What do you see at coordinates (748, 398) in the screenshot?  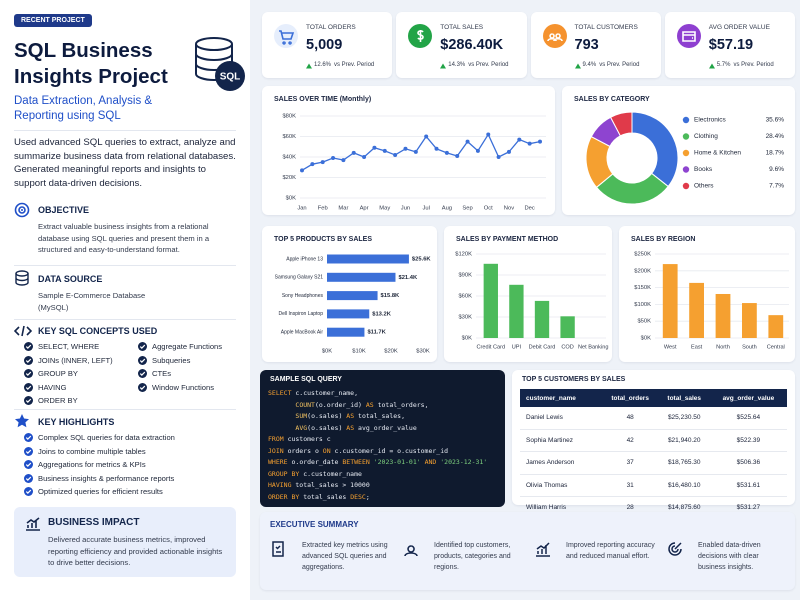 I see `column-header: avg_order_value` at bounding box center [748, 398].